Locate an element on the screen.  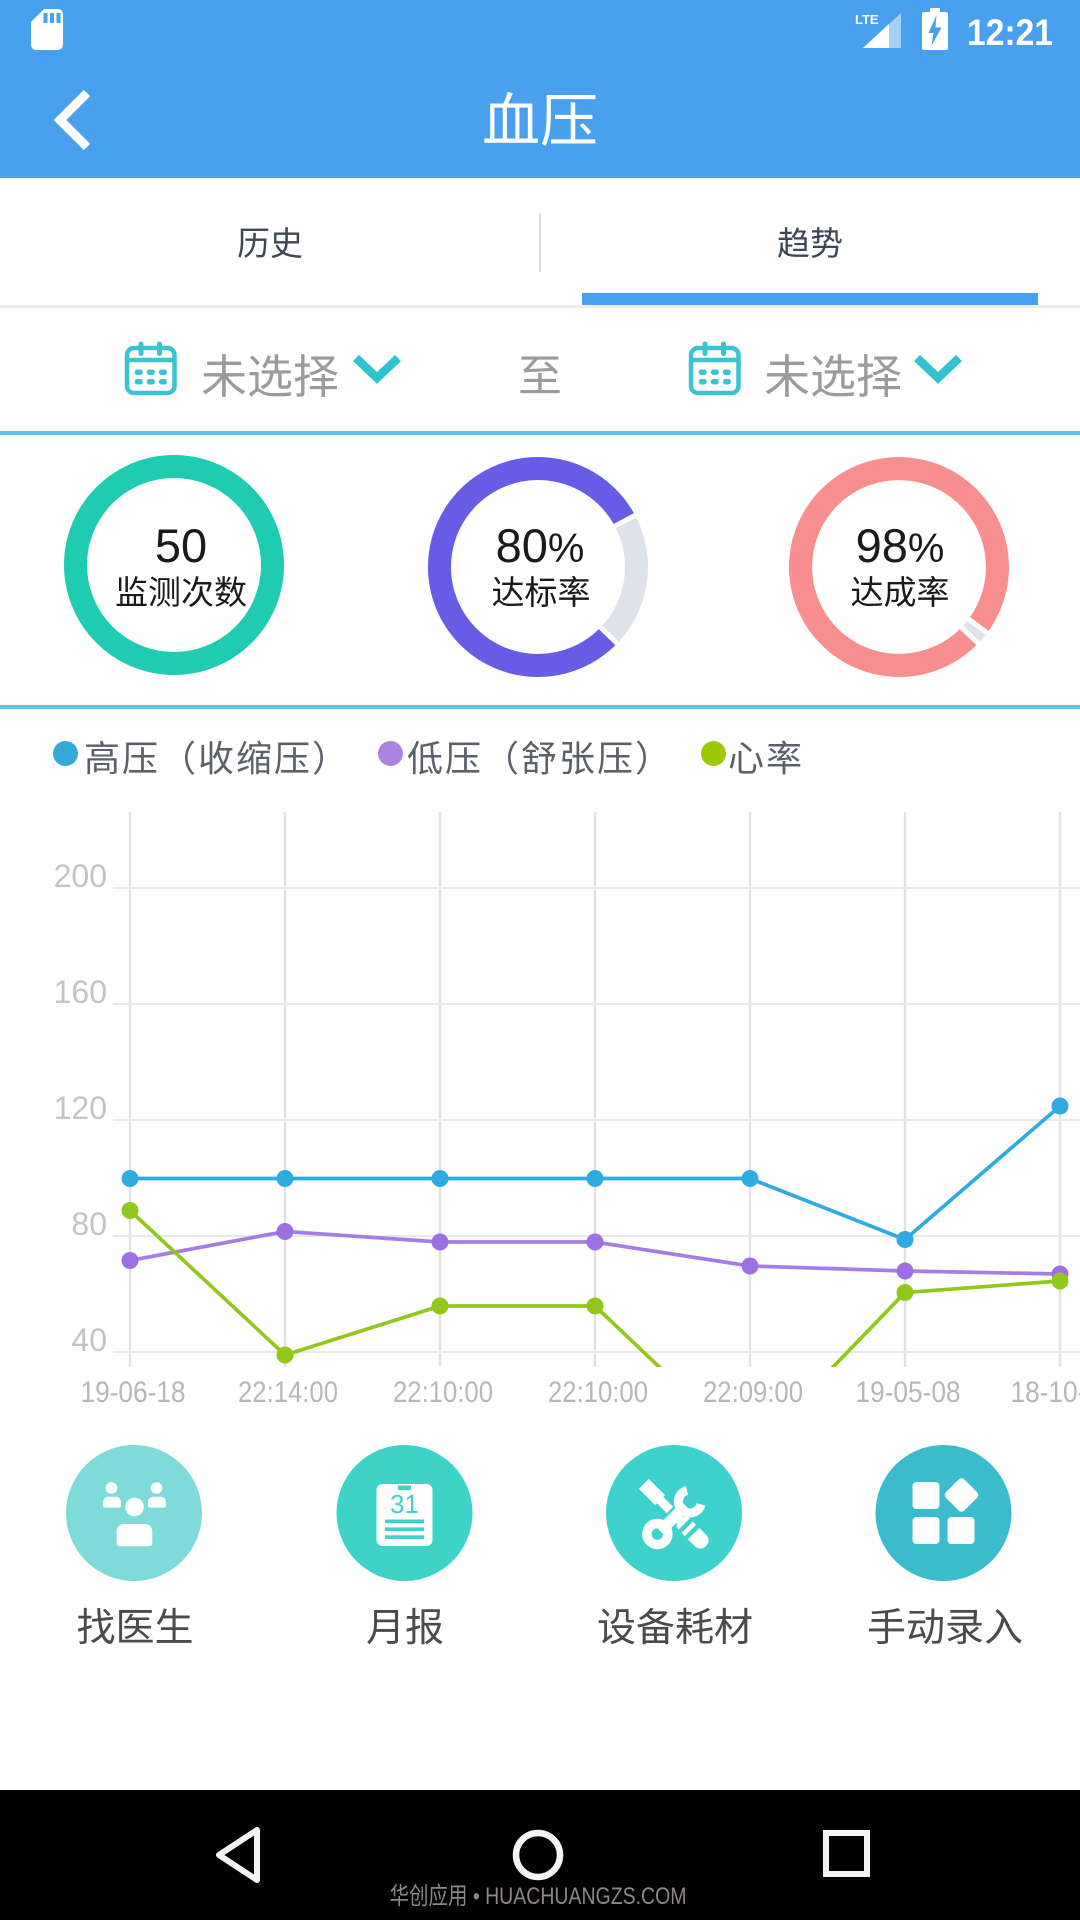
svg-text: 血压 is located at coordinates (540, 121).